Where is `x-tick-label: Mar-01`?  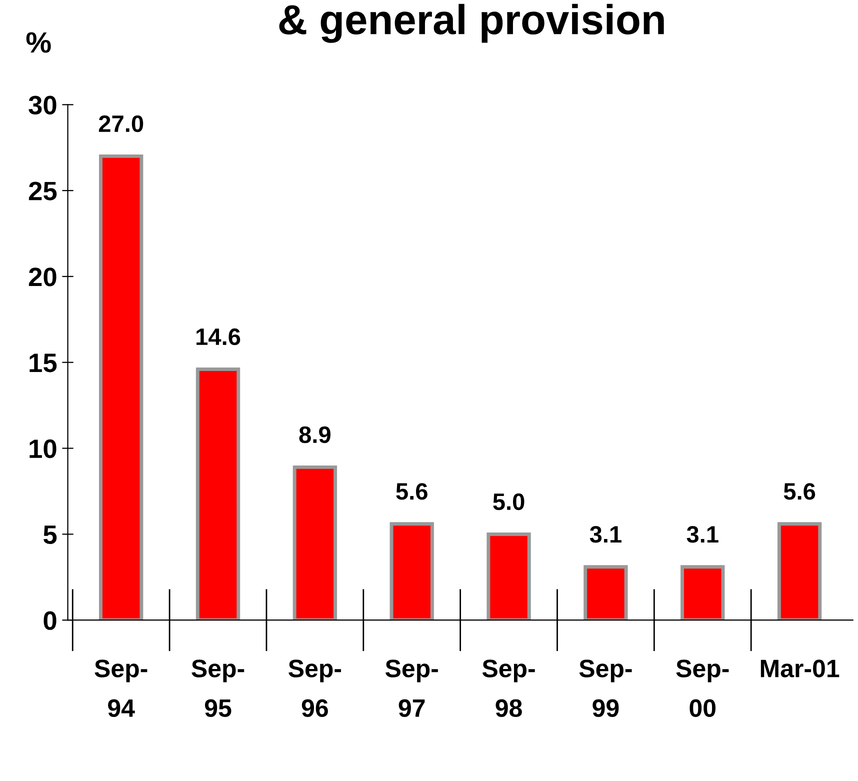 x-tick-label: Mar-01 is located at coordinates (800, 669).